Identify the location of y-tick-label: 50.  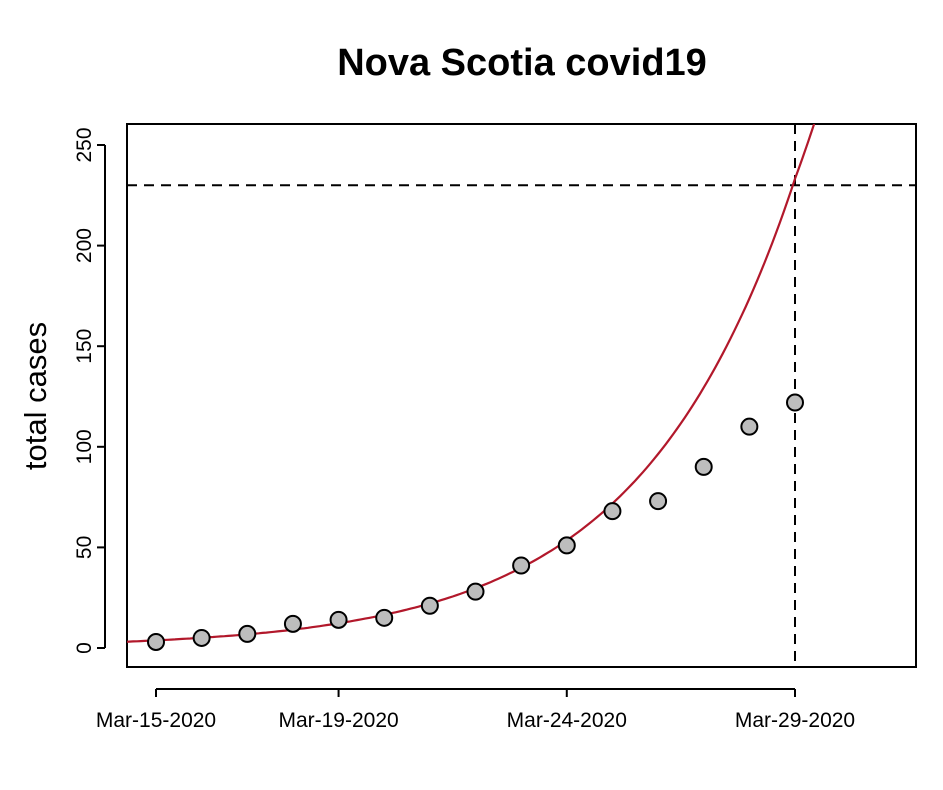
(84, 547).